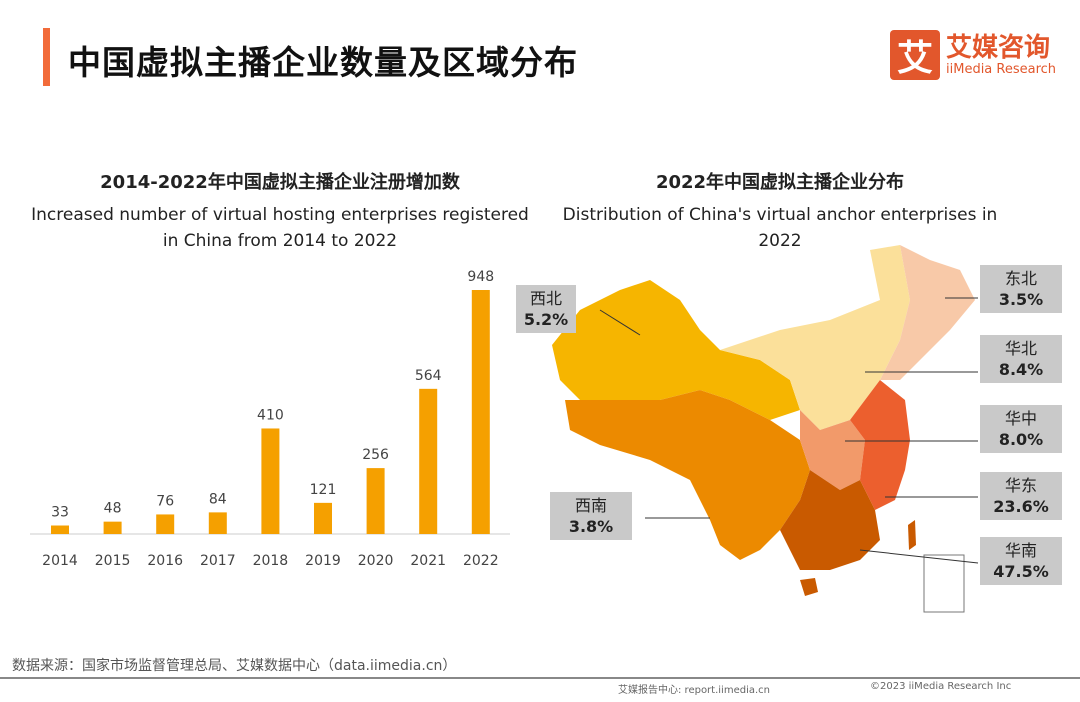 This screenshot has height=702, width=1080. Describe the element at coordinates (375, 501) in the screenshot. I see `bar-2020` at that location.